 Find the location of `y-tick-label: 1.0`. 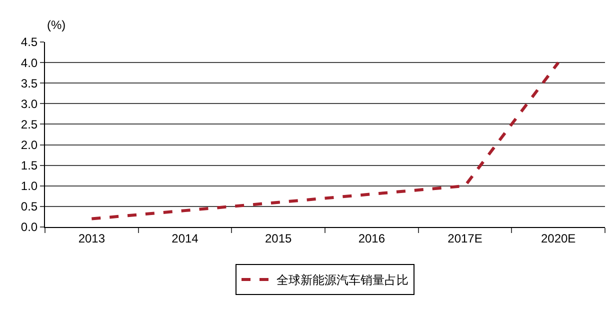

y-tick-label: 1.0 is located at coordinates (29, 186).